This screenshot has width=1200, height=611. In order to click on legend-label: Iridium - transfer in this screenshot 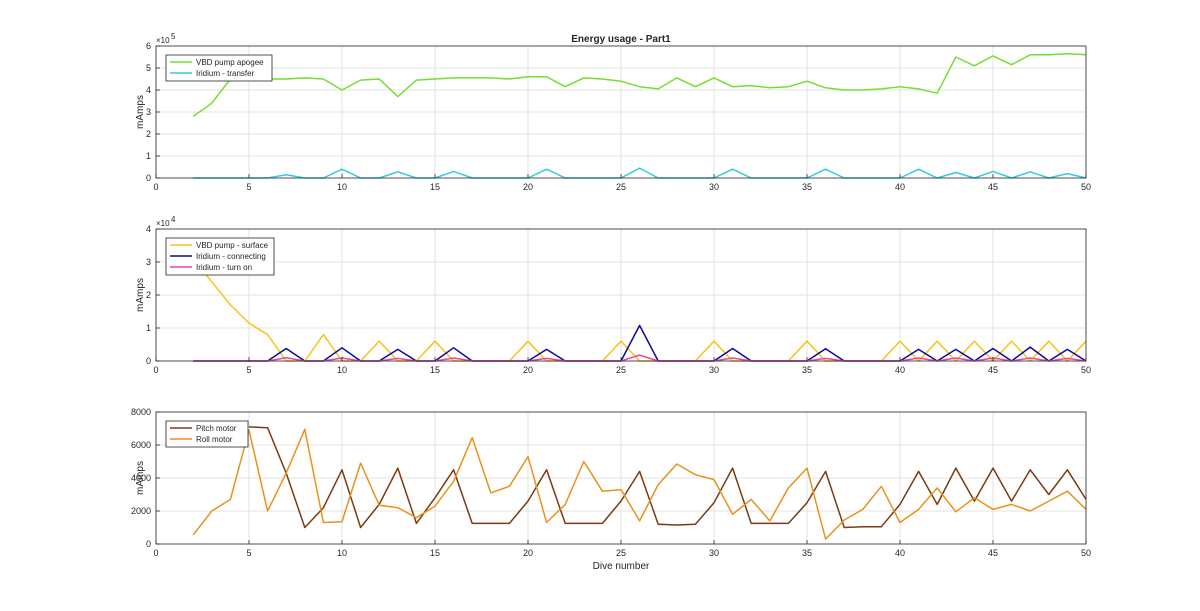, I will do `click(225, 73)`.